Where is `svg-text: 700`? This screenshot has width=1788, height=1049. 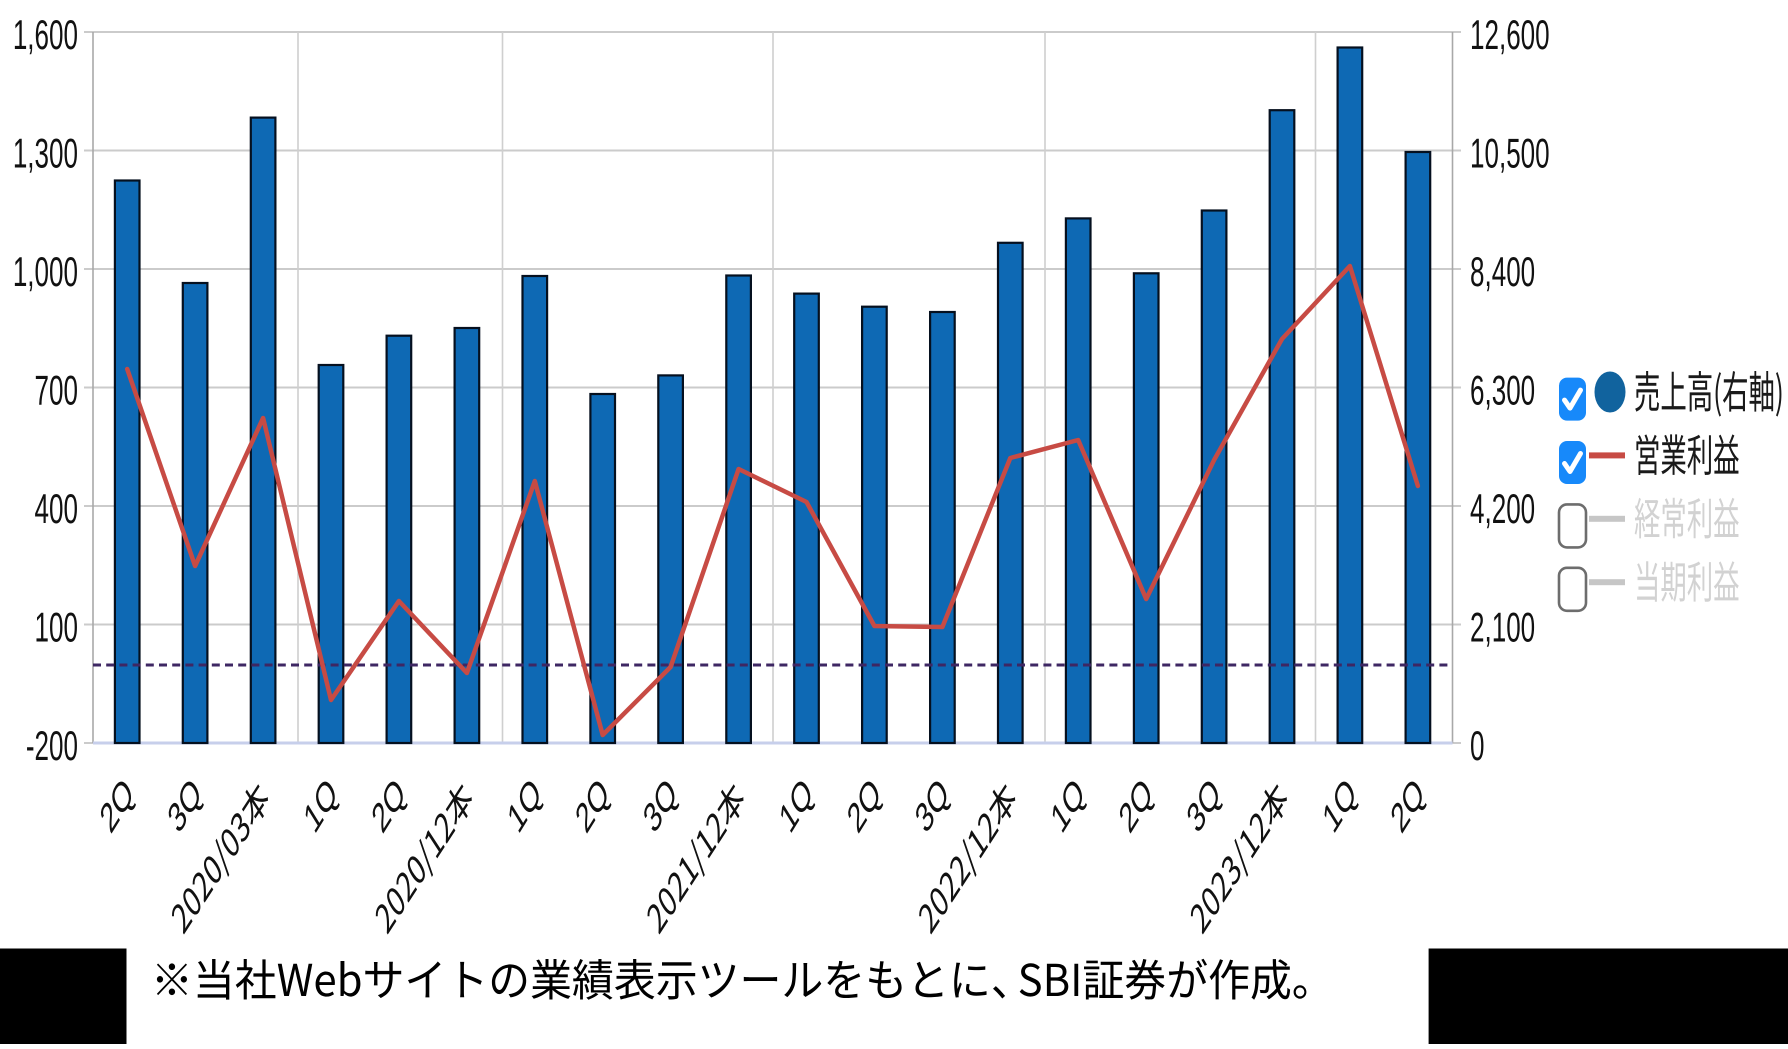 svg-text: 700 is located at coordinates (56, 390).